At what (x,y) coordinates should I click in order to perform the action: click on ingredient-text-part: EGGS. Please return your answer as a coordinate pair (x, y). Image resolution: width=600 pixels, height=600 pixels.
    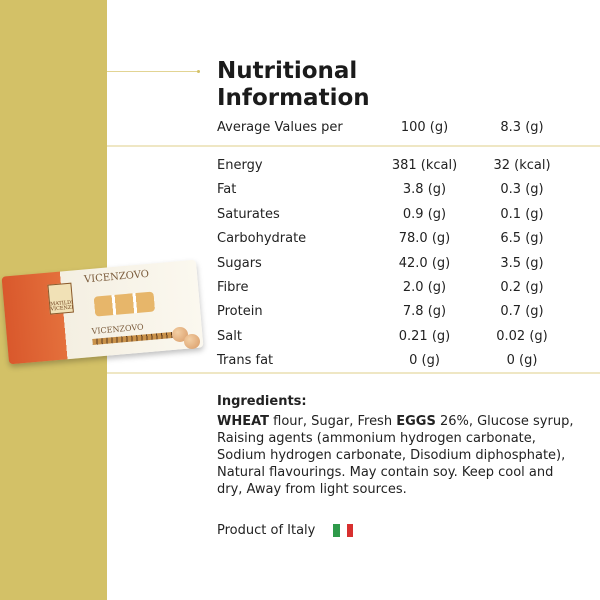
    Looking at the image, I should click on (416, 421).